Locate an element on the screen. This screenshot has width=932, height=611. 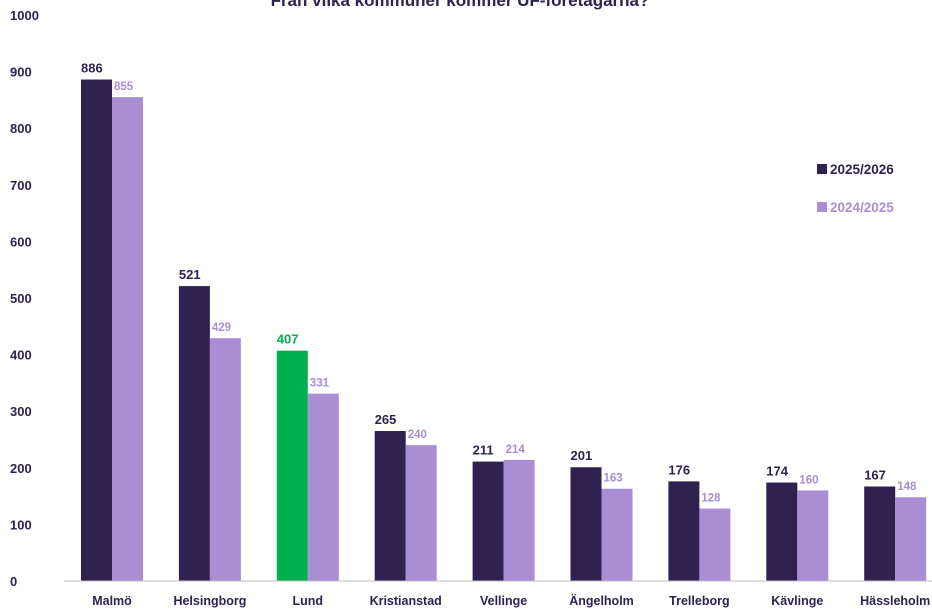
data-label: 163 is located at coordinates (613, 479).